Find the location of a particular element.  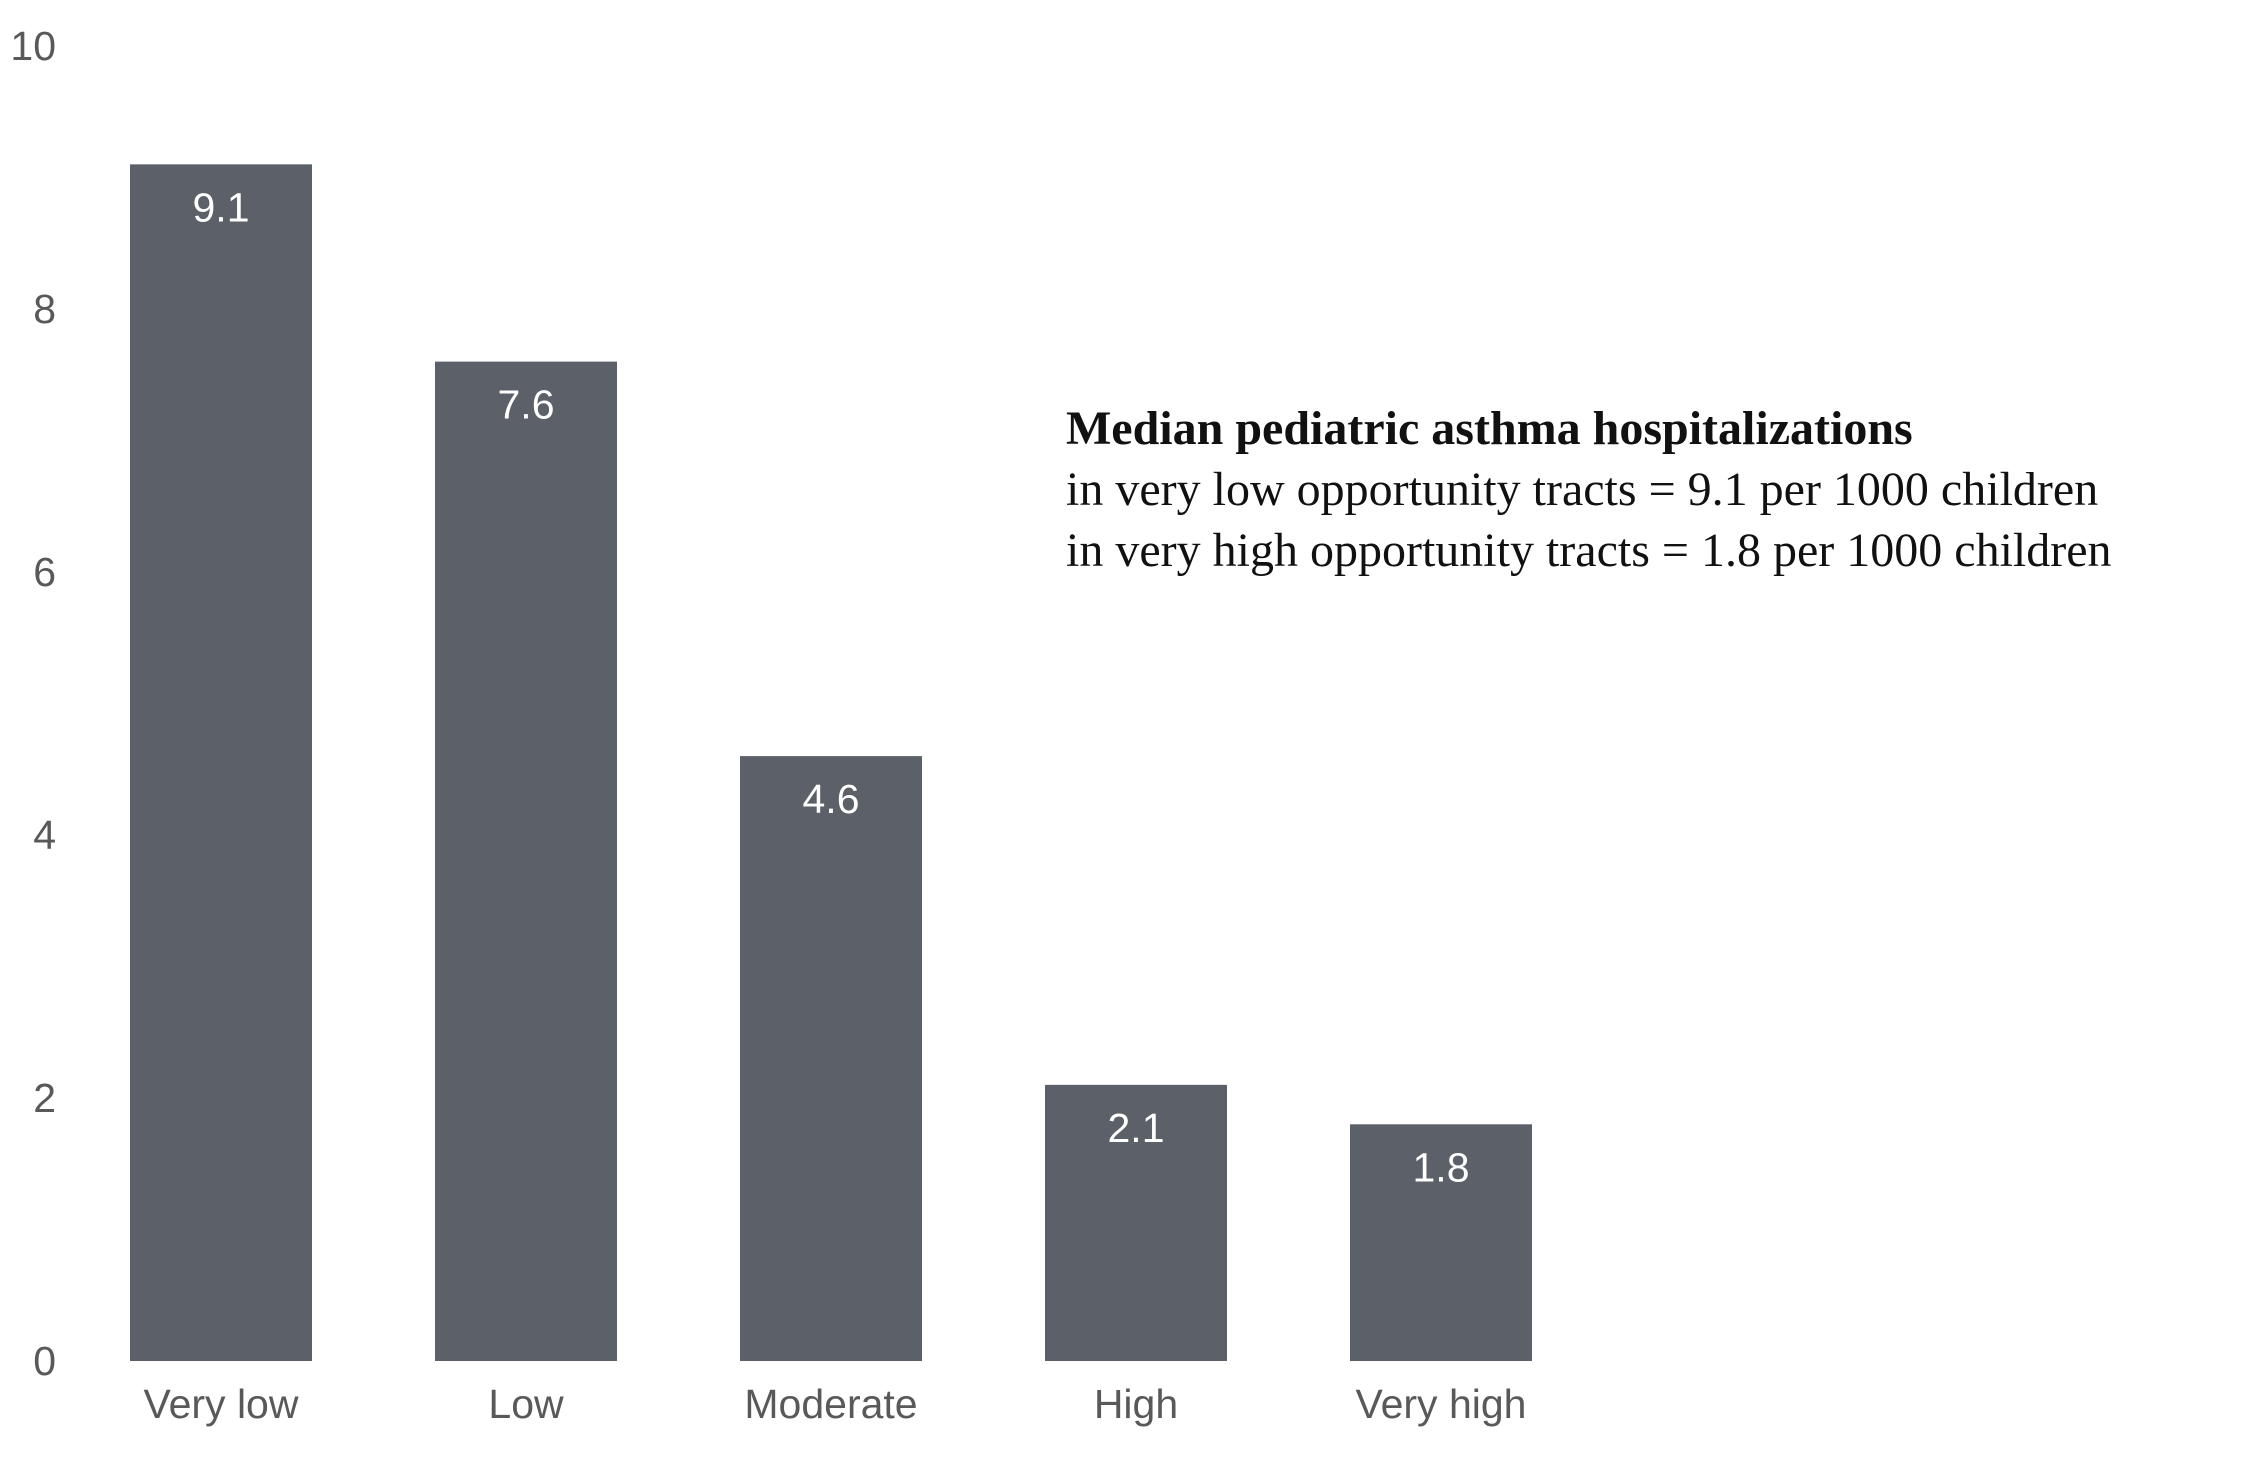

data-label-moderate: 4.6 is located at coordinates (831, 799).